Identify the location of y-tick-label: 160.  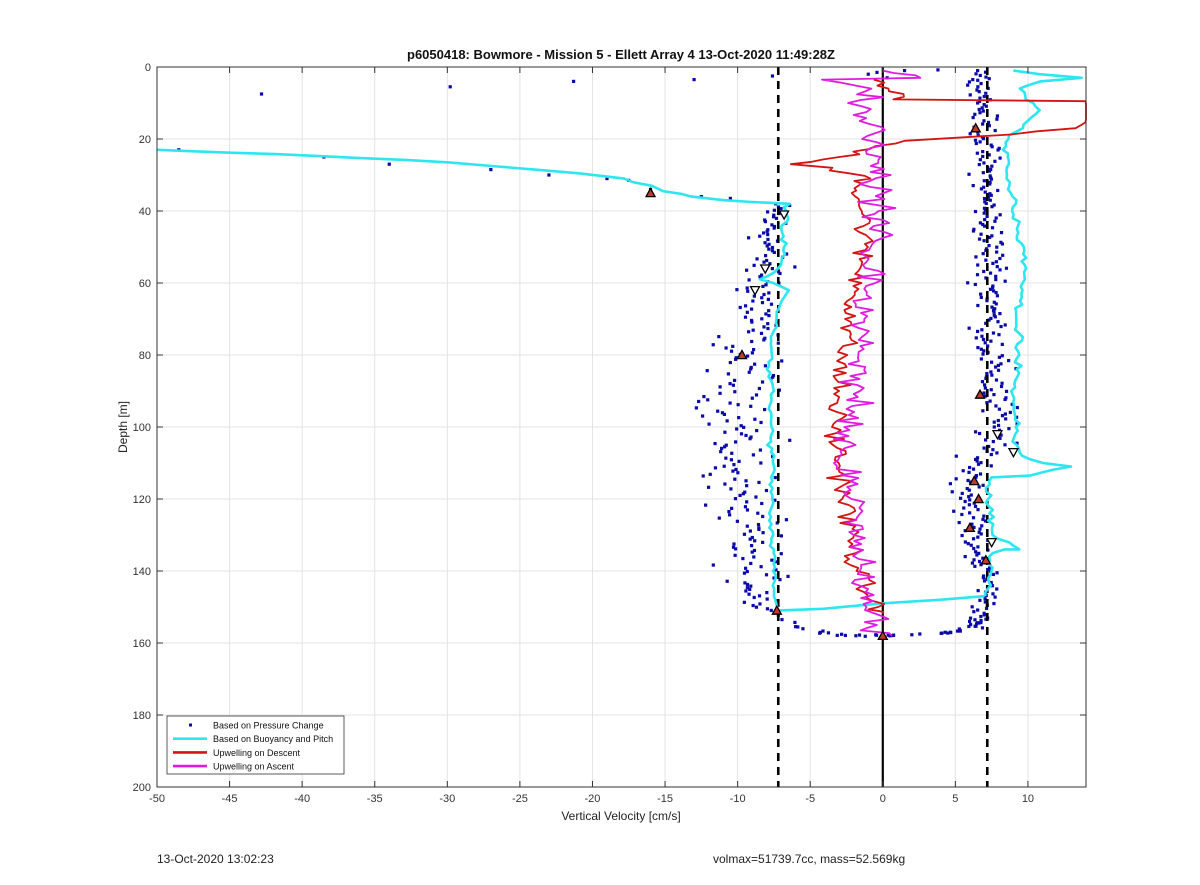
(142, 644).